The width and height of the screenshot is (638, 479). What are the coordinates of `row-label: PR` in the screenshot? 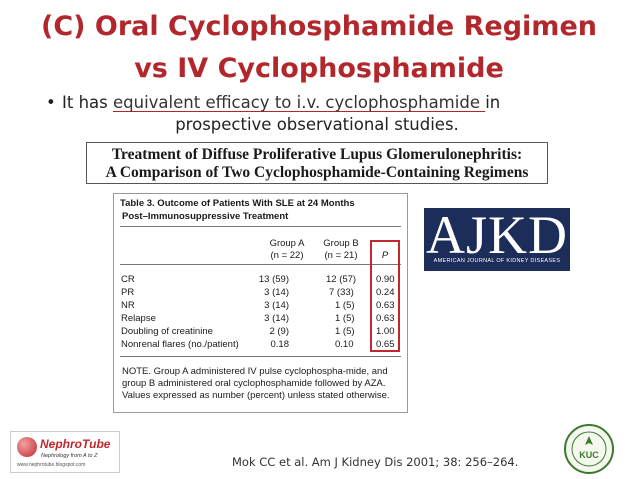 It's located at (128, 292).